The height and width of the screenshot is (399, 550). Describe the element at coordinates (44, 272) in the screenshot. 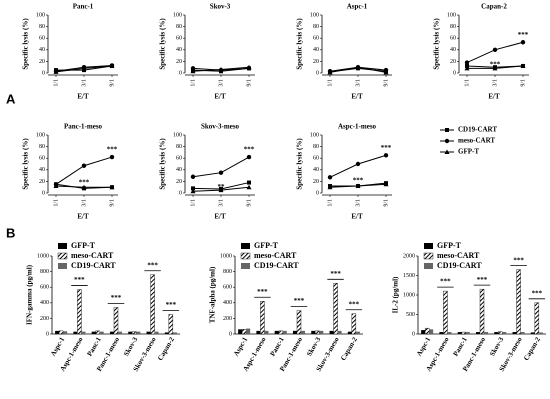

I see `y-tick-label: 800` at that location.